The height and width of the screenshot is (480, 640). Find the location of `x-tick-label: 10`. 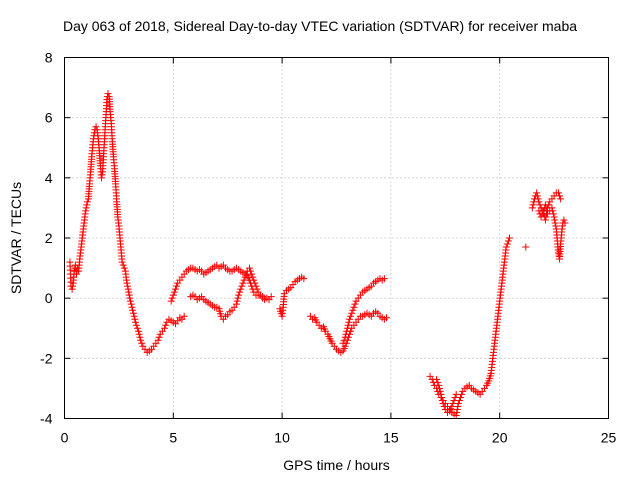

x-tick-label: 10 is located at coordinates (282, 438).